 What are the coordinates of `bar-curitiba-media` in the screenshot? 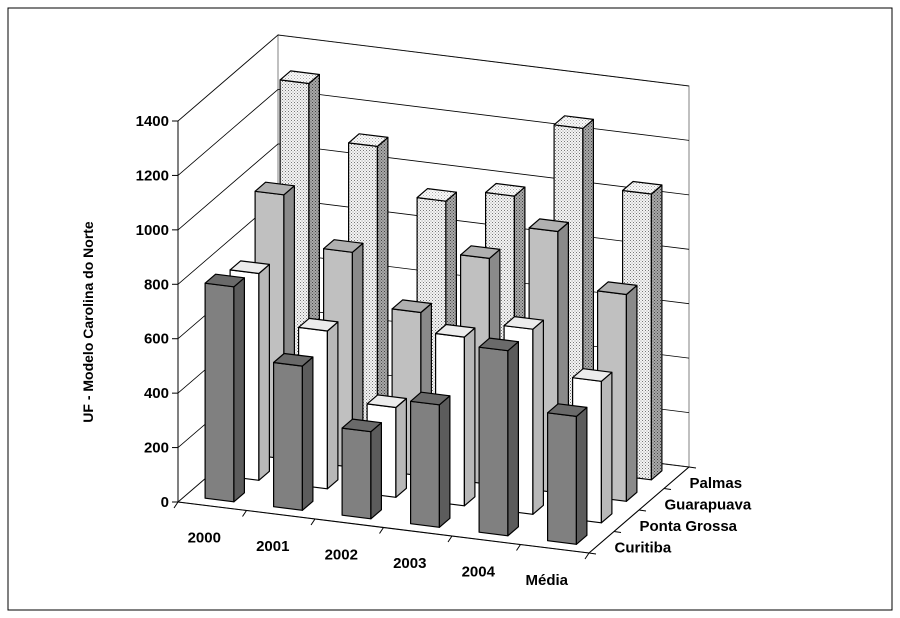 It's located at (567, 474).